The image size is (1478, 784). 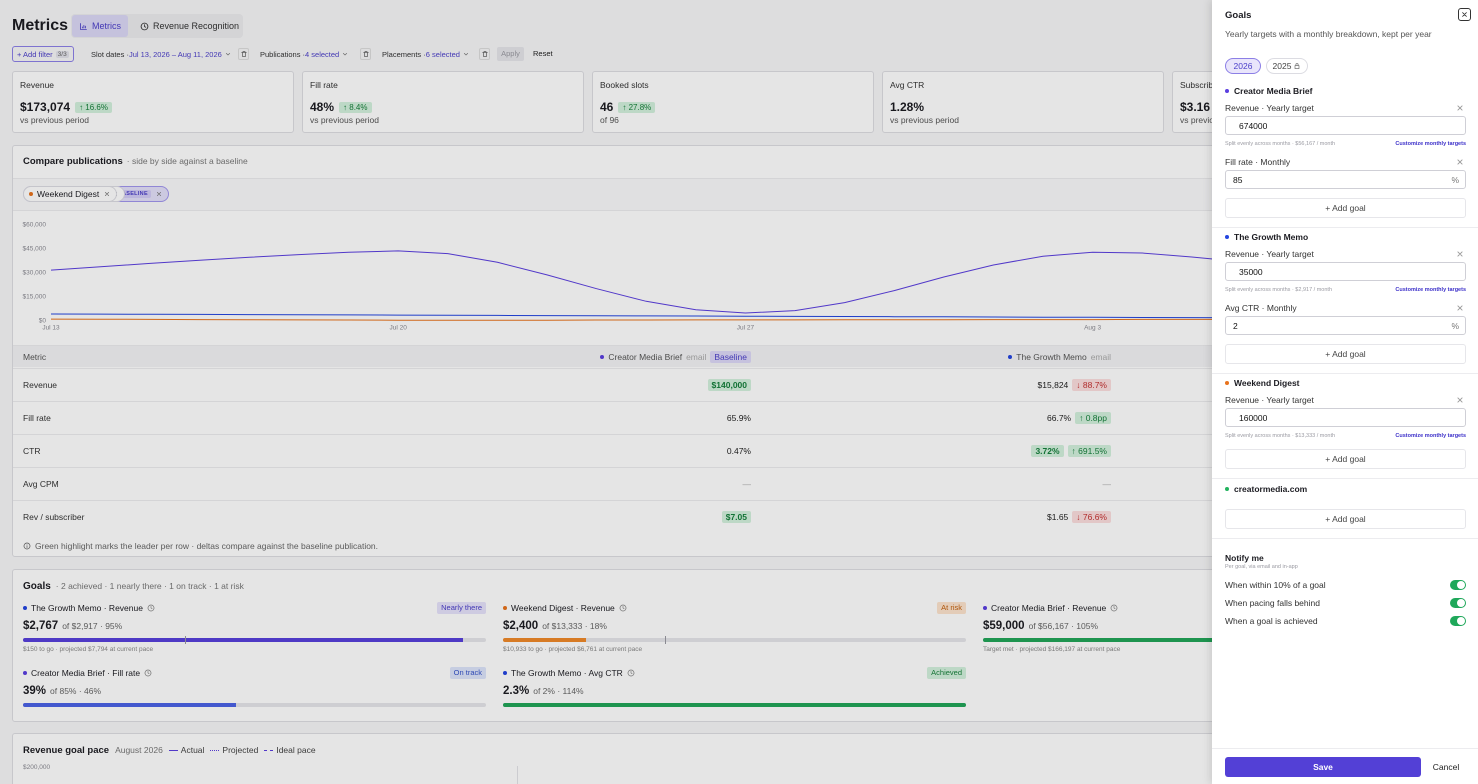 What do you see at coordinates (729, 385) in the screenshot?
I see `table-cell: $140,000` at bounding box center [729, 385].